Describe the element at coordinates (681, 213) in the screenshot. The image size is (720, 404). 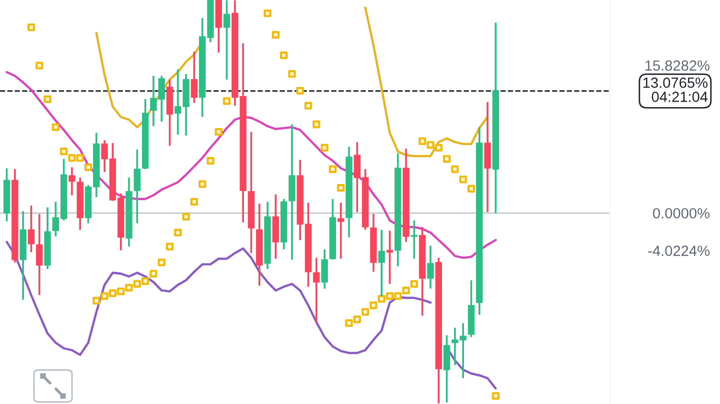
I see `y-tick-label: 0.0000%` at that location.